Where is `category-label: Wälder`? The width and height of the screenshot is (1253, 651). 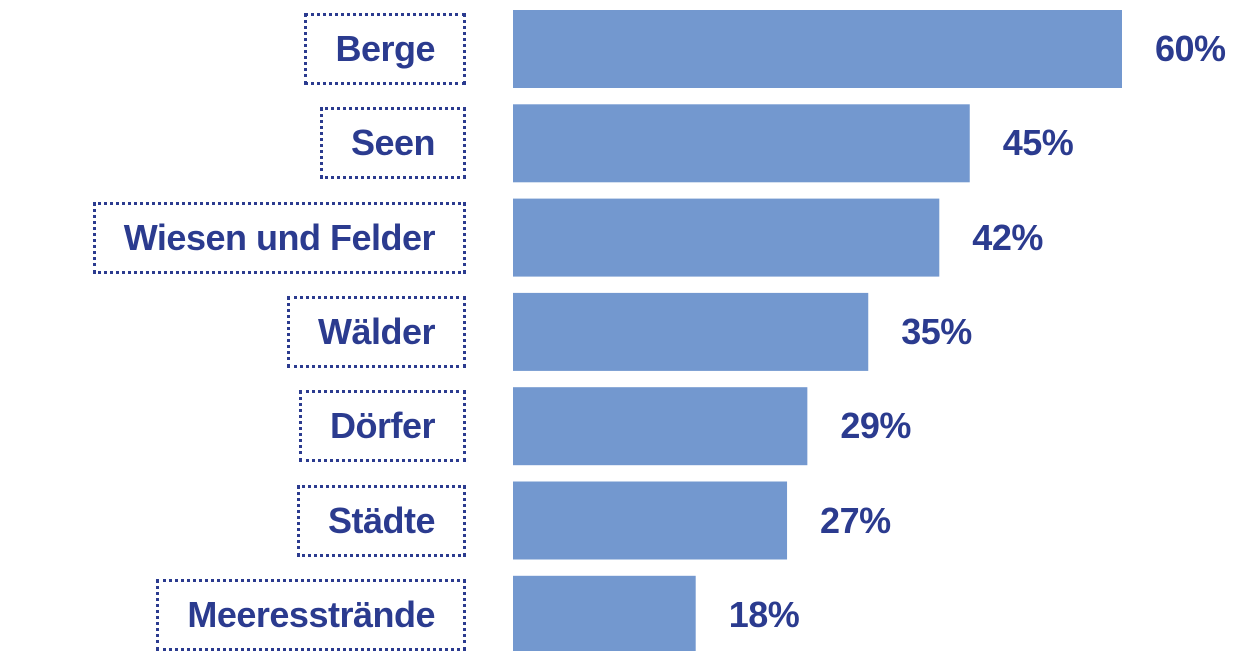
category-label: Wälder is located at coordinates (376, 331).